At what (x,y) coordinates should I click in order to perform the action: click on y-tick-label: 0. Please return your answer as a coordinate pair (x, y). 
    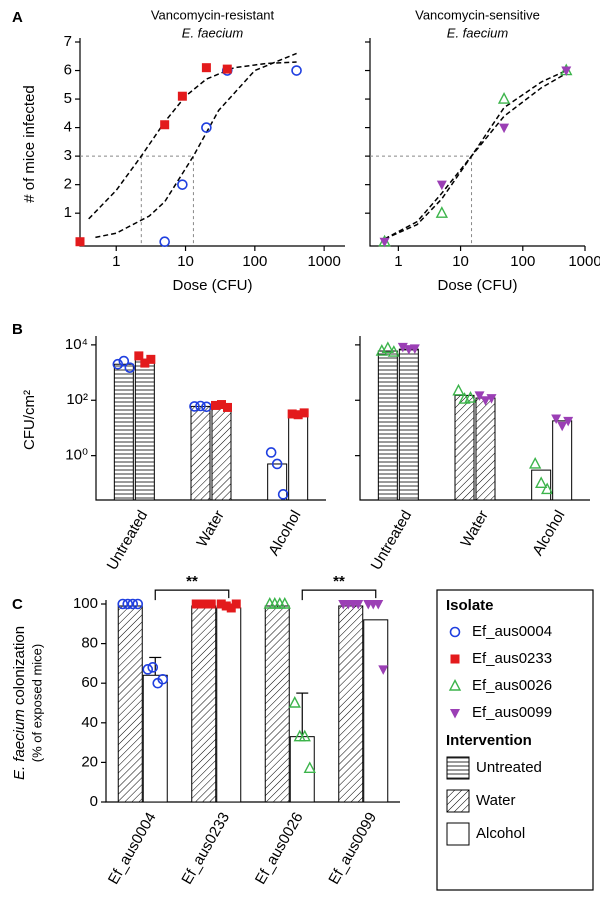
    Looking at the image, I should click on (94, 801).